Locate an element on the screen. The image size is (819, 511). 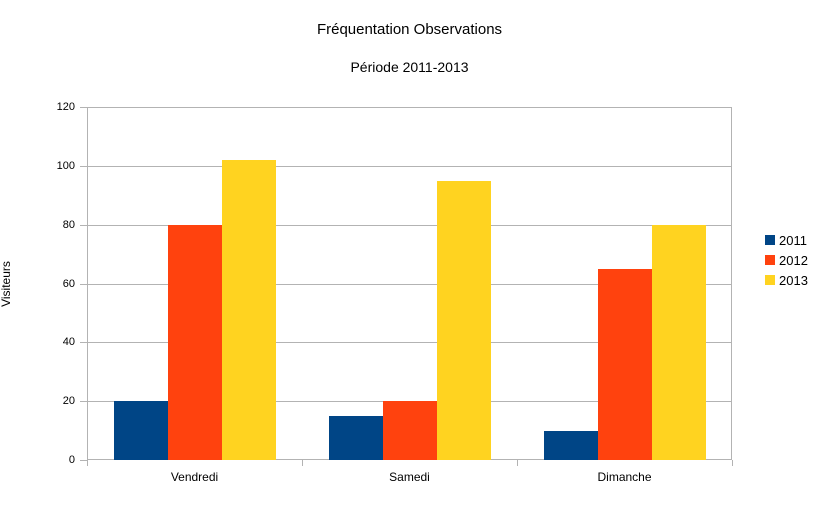
legend-item-2012: 2012 is located at coordinates (786, 260).